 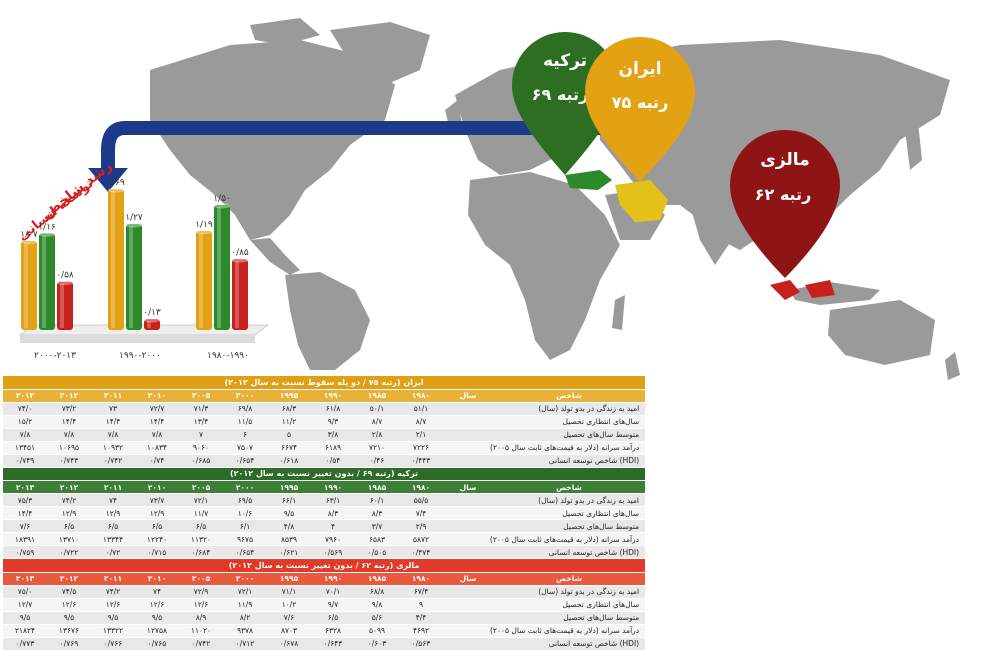 I want to click on table-cell: ۱۱۰۲۰, so click(x=201, y=631).